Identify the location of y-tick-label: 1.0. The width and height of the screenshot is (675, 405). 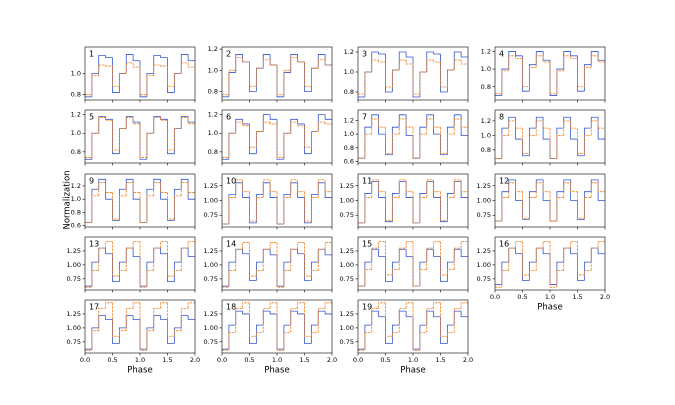
(76, 133).